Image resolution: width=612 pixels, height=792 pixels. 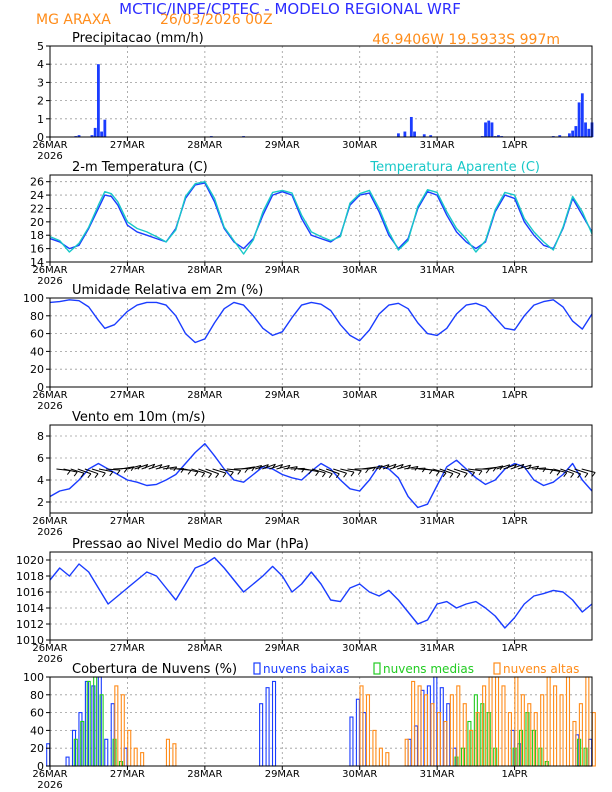 I want to click on y-tick-label: 4, so click(x=40, y=480).